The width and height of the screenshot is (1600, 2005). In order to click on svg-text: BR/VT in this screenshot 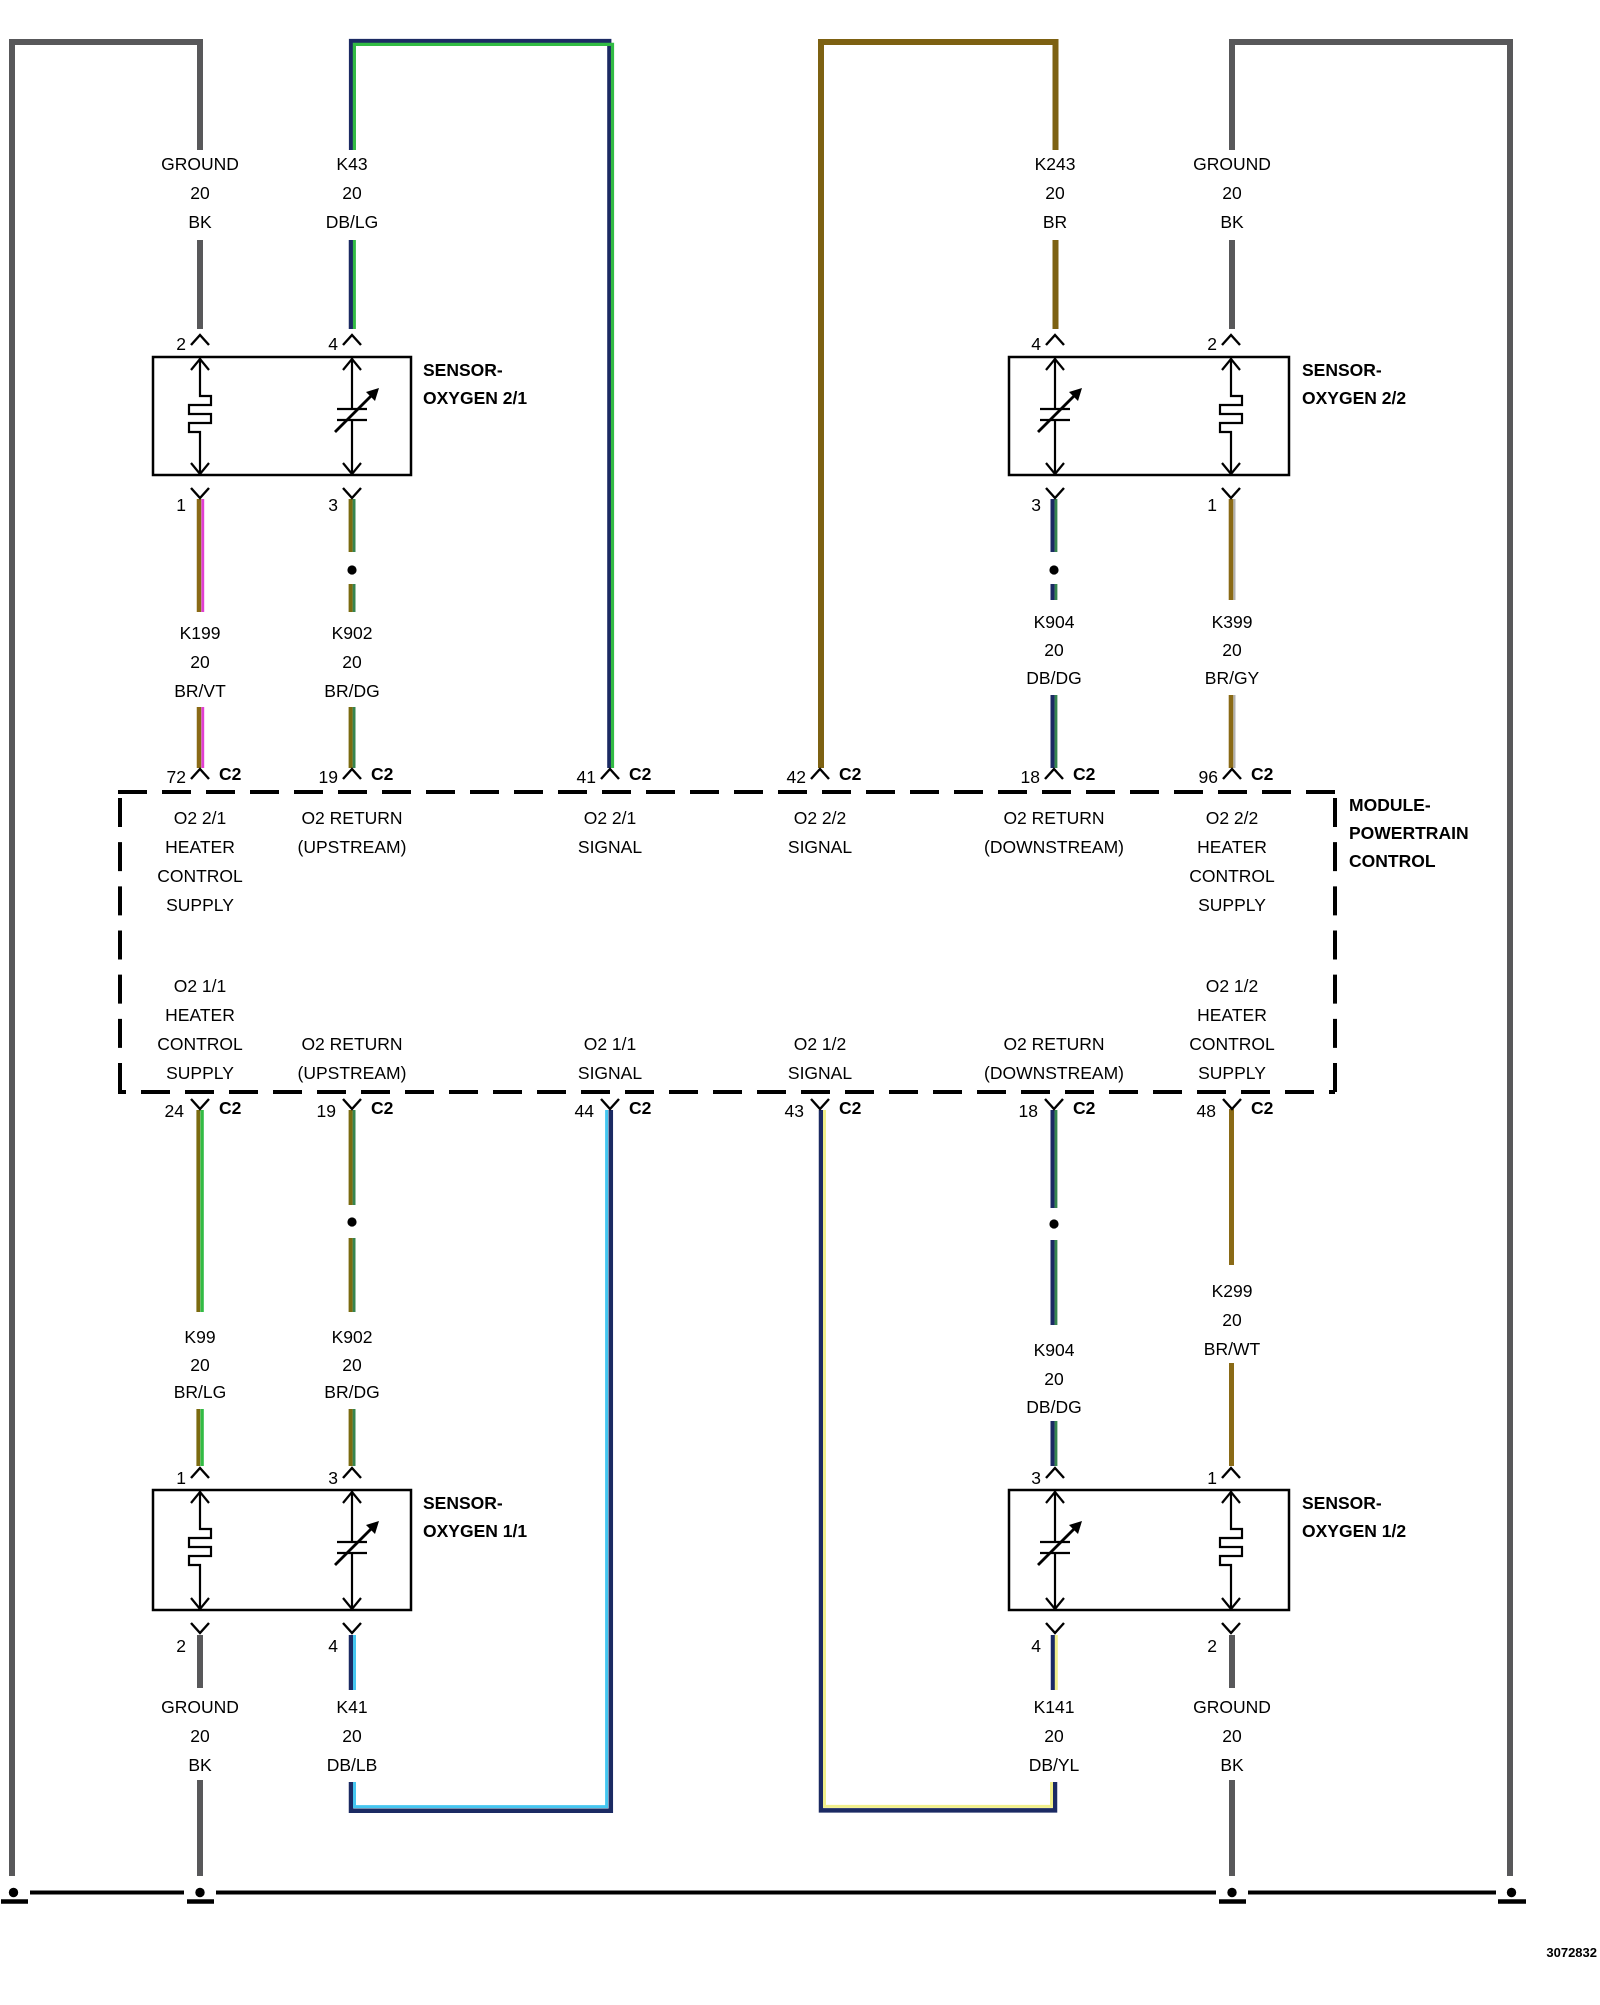, I will do `click(200, 691)`.